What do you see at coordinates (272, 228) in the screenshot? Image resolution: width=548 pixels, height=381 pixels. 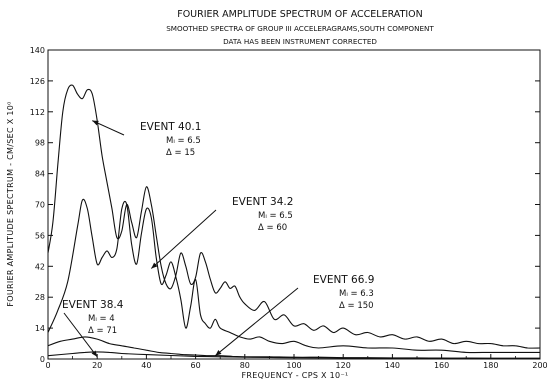 I see `annotation-distance: Δ = 60` at bounding box center [272, 228].